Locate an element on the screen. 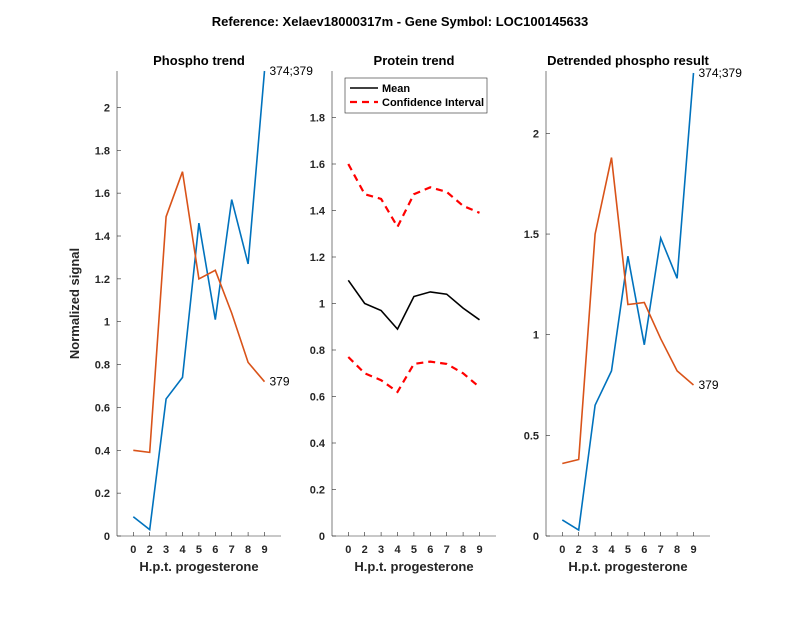 The width and height of the screenshot is (800, 618). y-tick-label: 0.5 is located at coordinates (531, 436).